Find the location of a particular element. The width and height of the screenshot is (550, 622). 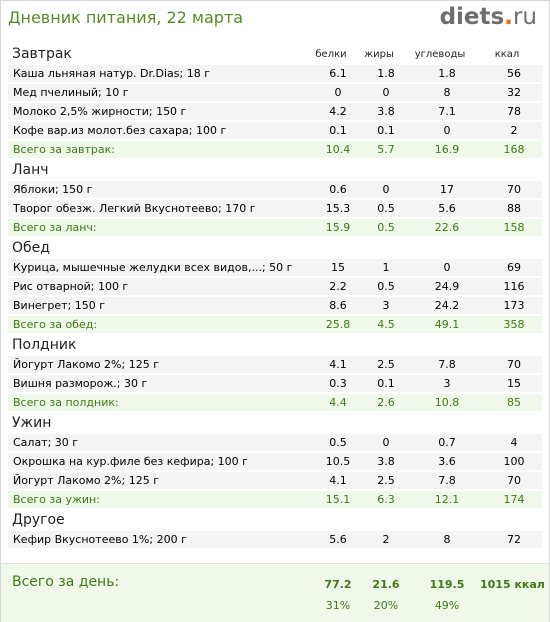

meal-total-fat: 2.6 is located at coordinates (386, 402).